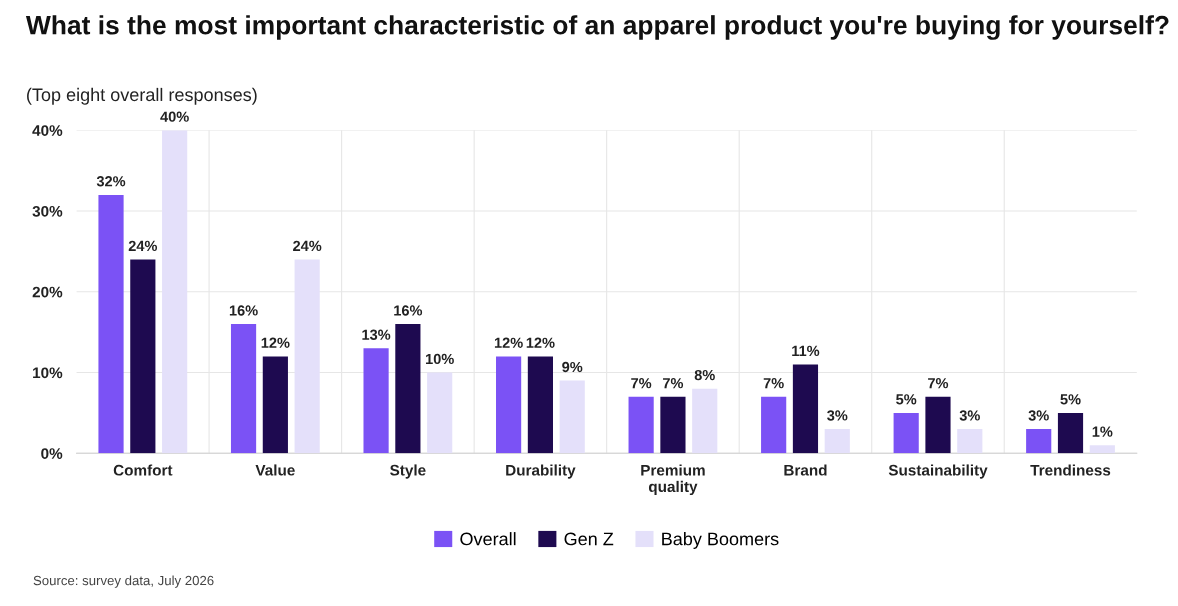 Image resolution: width=1178 pixels, height=606 pixels. What do you see at coordinates (1070, 470) in the screenshot?
I see `x-tick-label: Trendiness` at bounding box center [1070, 470].